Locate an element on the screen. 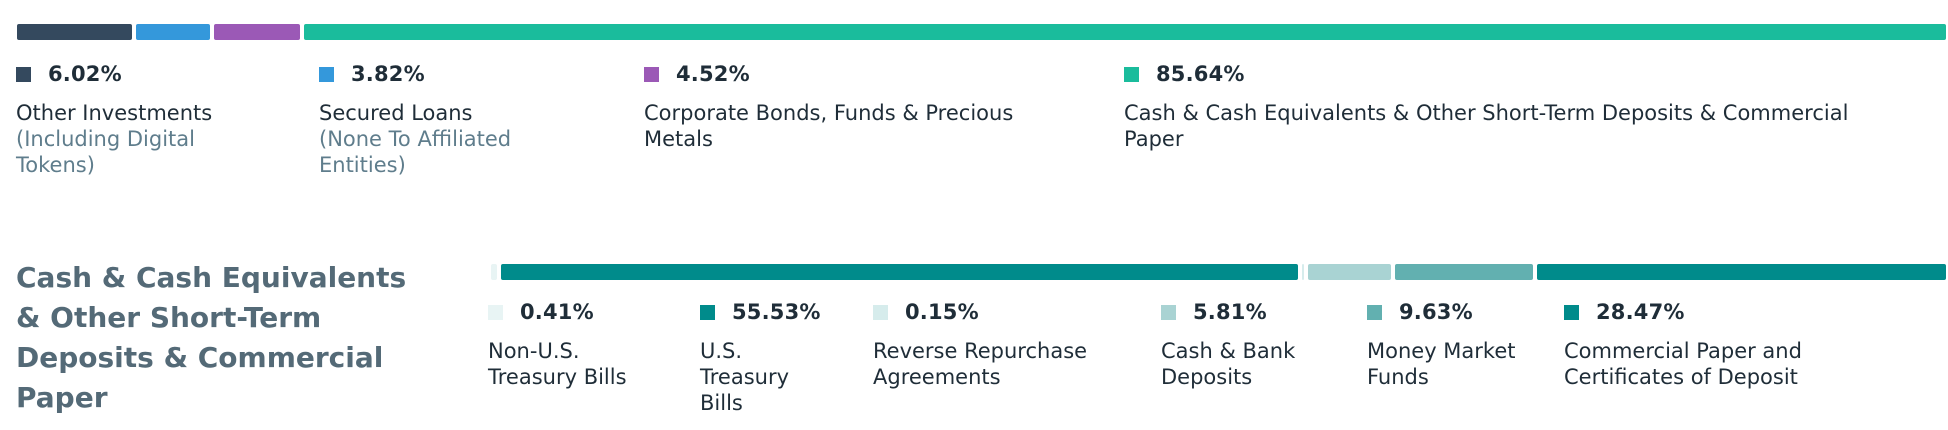 This screenshot has height=430, width=1948. category-label: Non-U.S. Treasury Bills is located at coordinates (557, 364).